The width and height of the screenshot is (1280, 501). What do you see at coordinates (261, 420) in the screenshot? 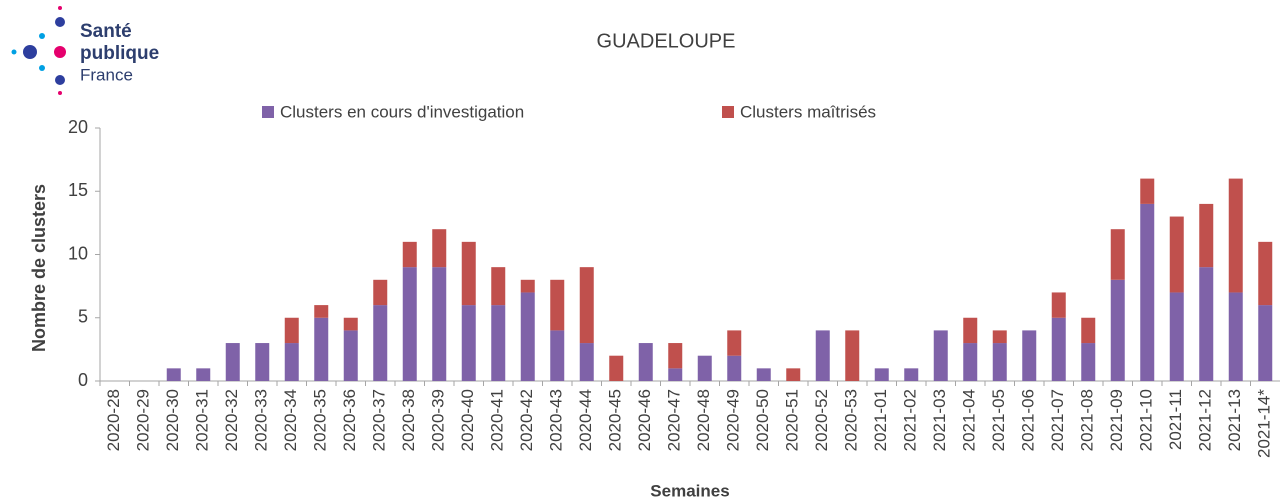
I see `x-tick-label: 2020-33` at bounding box center [261, 420].